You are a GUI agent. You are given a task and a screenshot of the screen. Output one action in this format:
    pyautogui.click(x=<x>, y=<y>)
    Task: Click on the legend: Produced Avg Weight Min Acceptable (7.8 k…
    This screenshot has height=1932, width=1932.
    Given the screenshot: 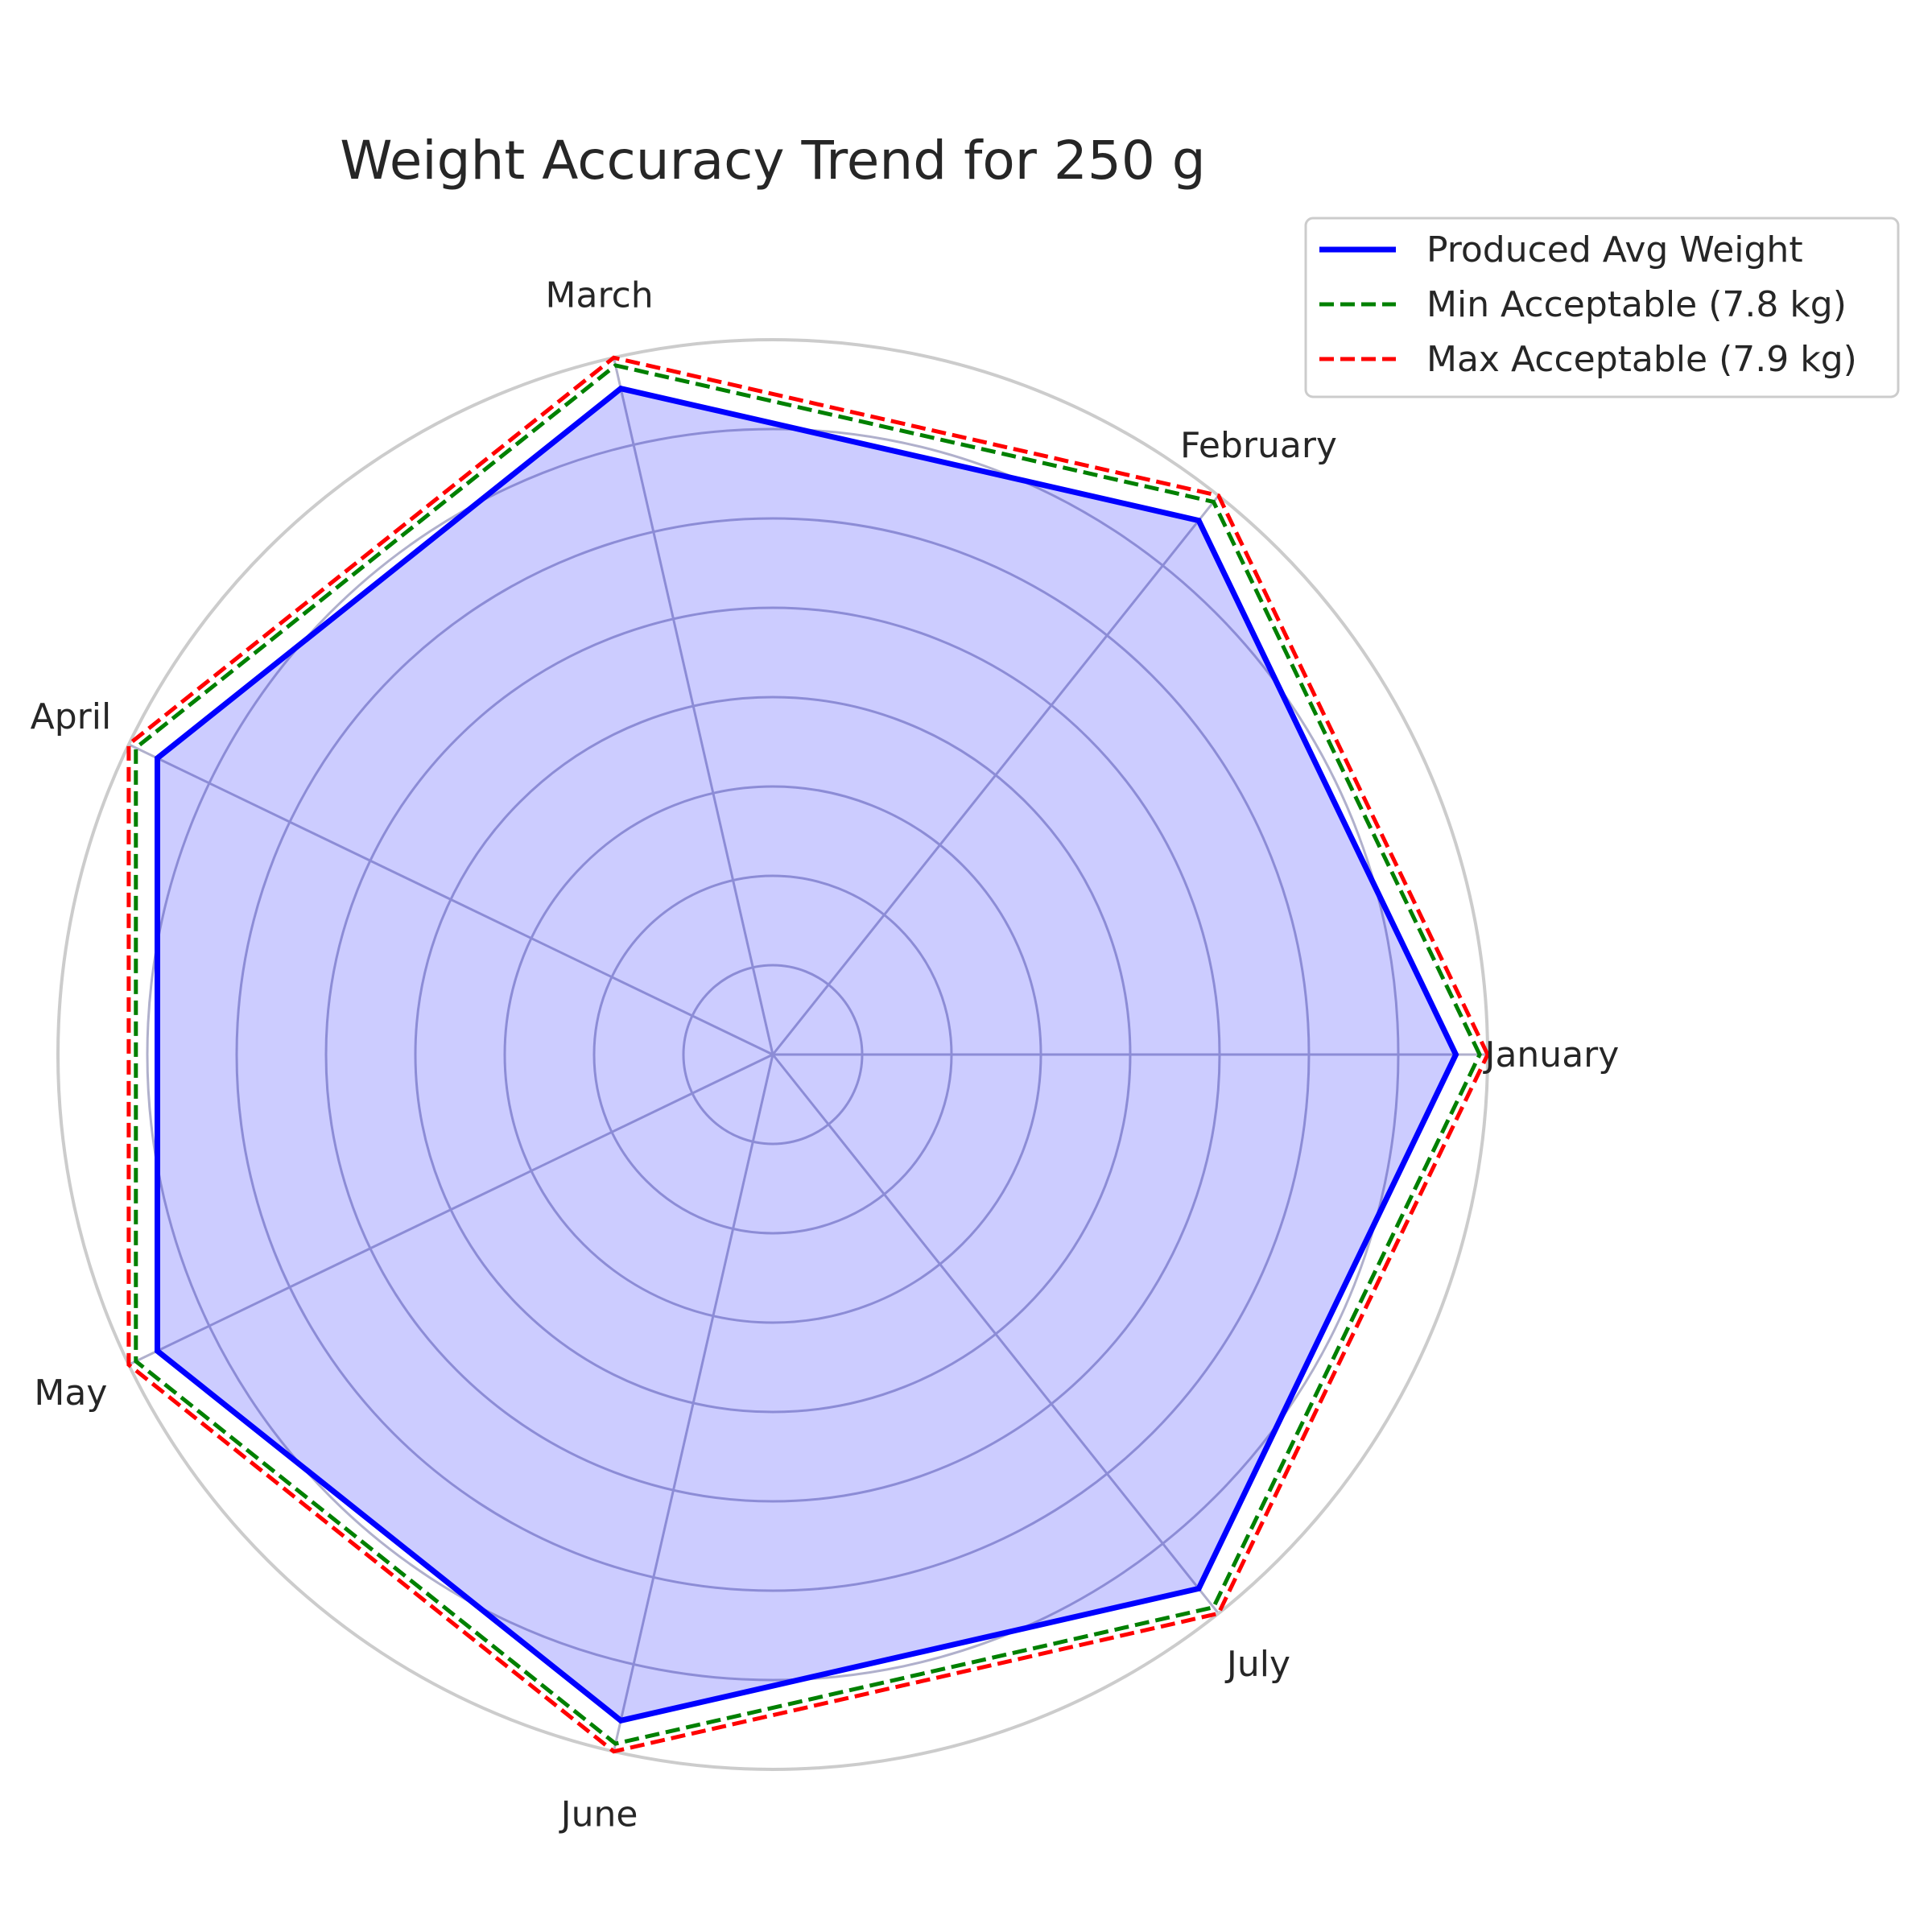 What is the action you would take?
    pyautogui.click(x=1602, y=307)
    